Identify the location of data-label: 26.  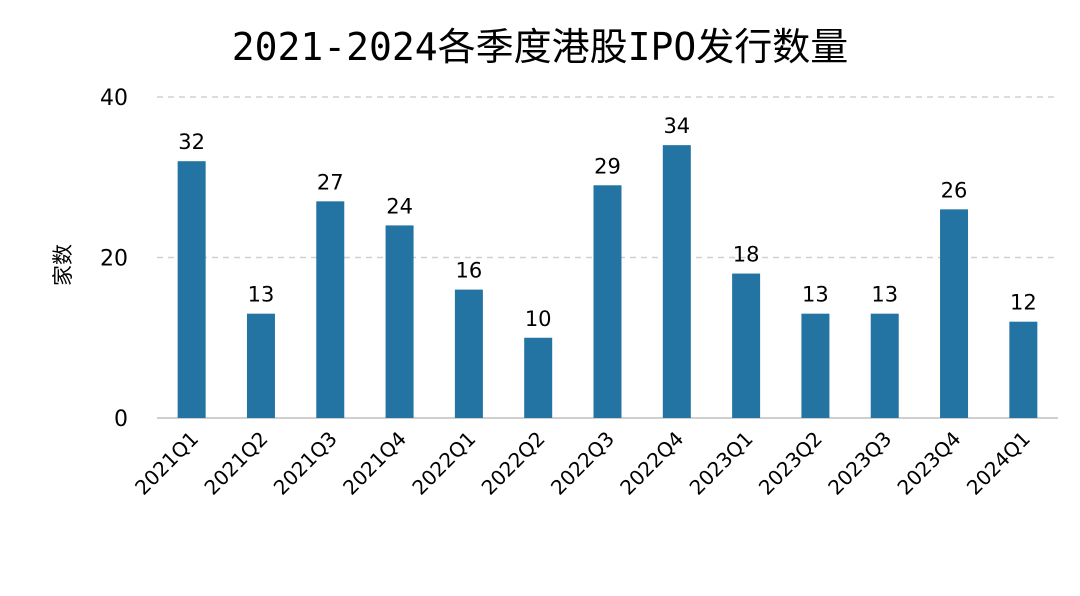
(954, 190).